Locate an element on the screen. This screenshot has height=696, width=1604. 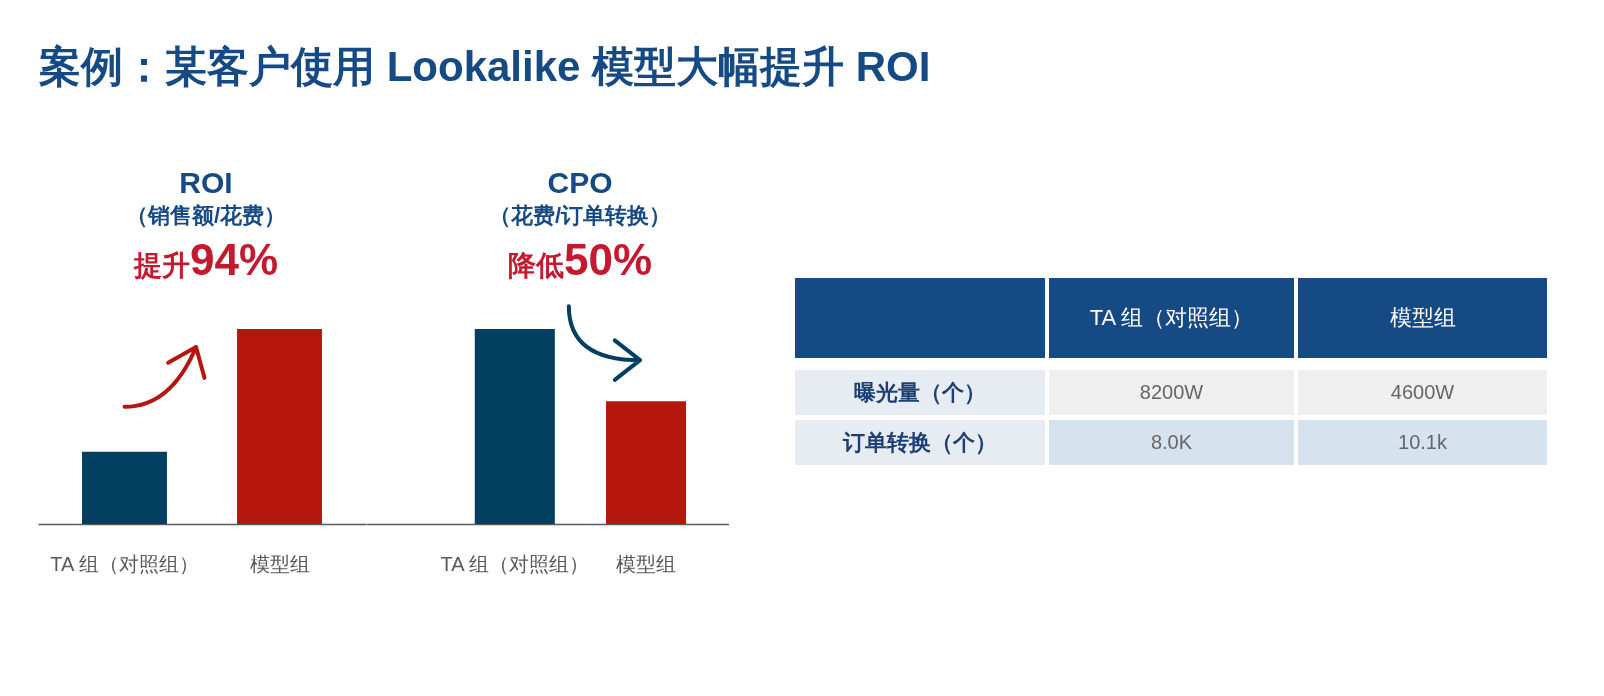
text: 8200W is located at coordinates (1171, 392).